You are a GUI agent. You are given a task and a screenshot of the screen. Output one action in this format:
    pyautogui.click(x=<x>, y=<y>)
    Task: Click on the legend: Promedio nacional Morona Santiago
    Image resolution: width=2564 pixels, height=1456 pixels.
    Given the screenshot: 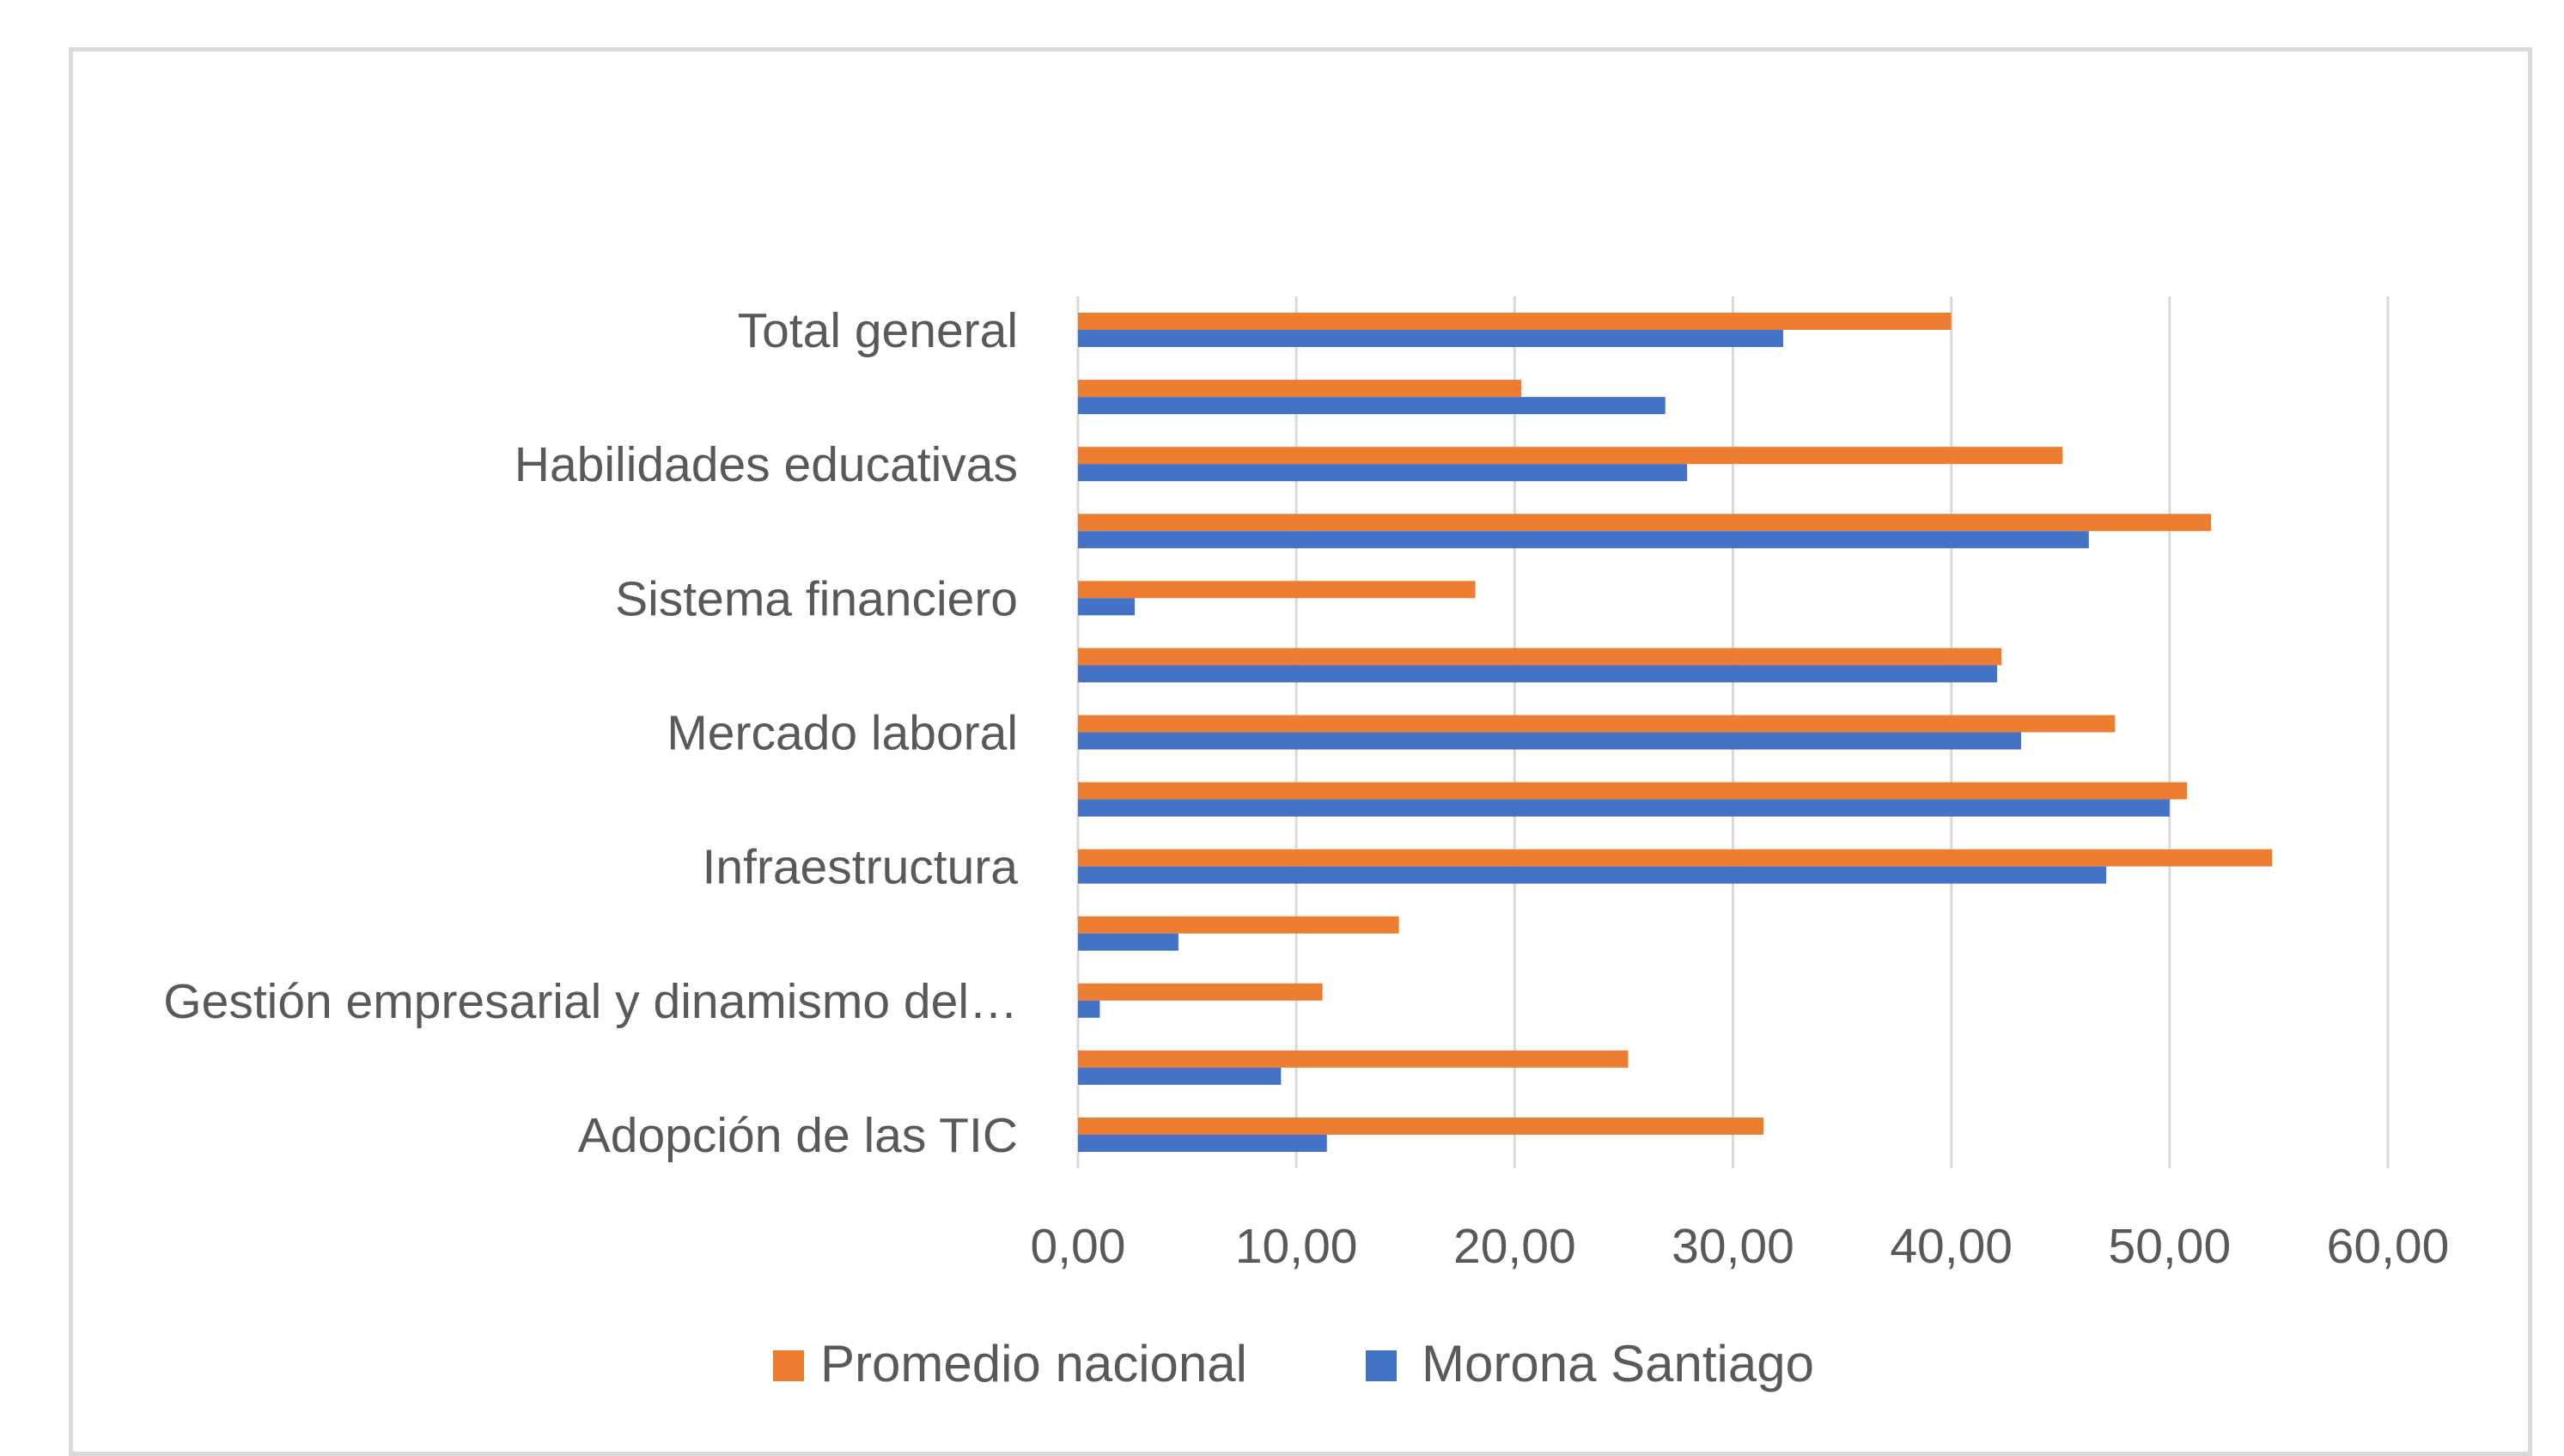 What is the action you would take?
    pyautogui.click(x=1293, y=1364)
    